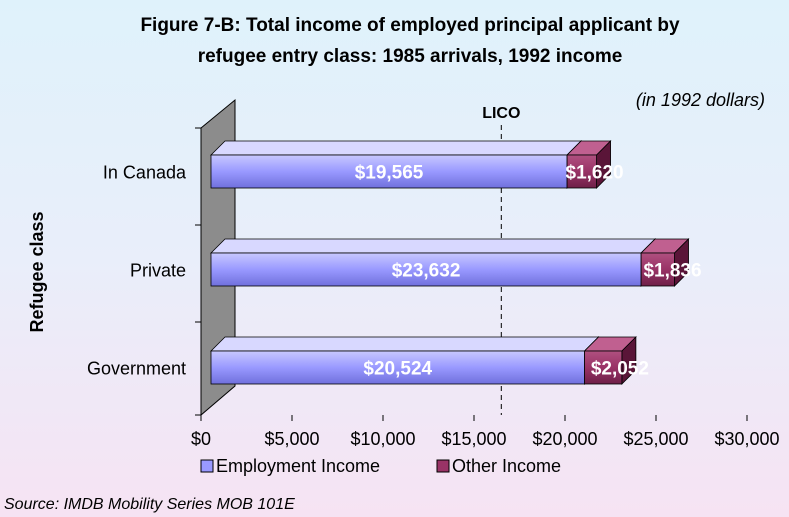 The width and height of the screenshot is (789, 517). I want to click on x-tick-label: $10,000, so click(382, 439).